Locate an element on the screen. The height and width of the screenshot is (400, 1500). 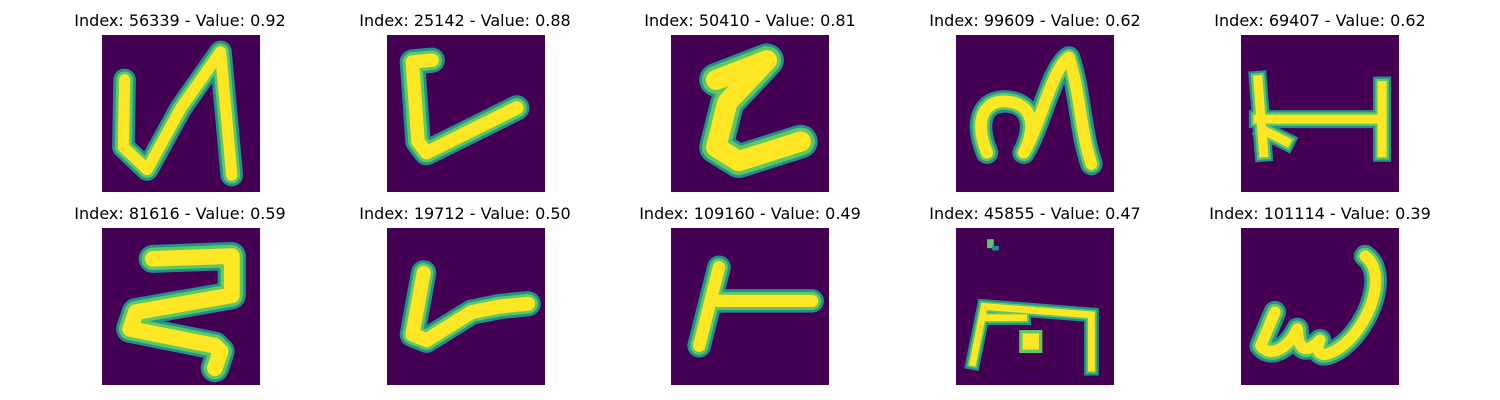
panel-image-script-n-shape is located at coordinates (1035, 113).